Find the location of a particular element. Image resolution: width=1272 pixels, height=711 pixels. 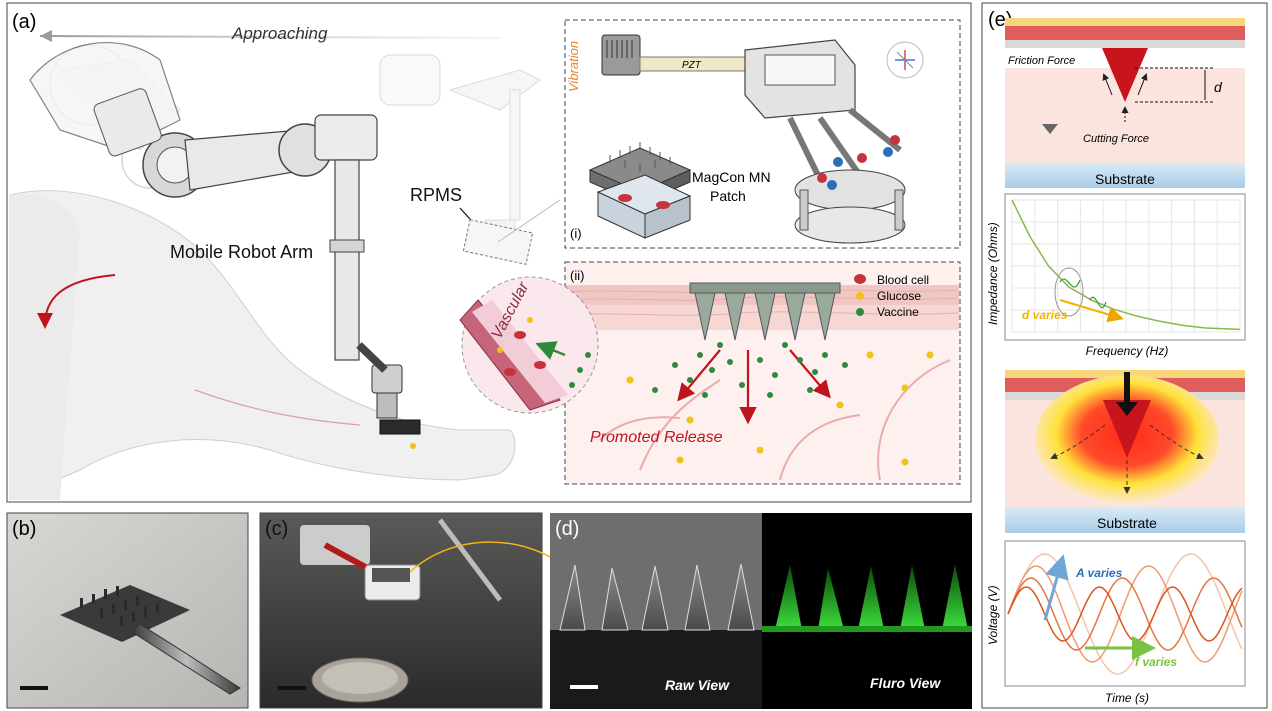

needle-tip-bottom is located at coordinates (1127, 429).